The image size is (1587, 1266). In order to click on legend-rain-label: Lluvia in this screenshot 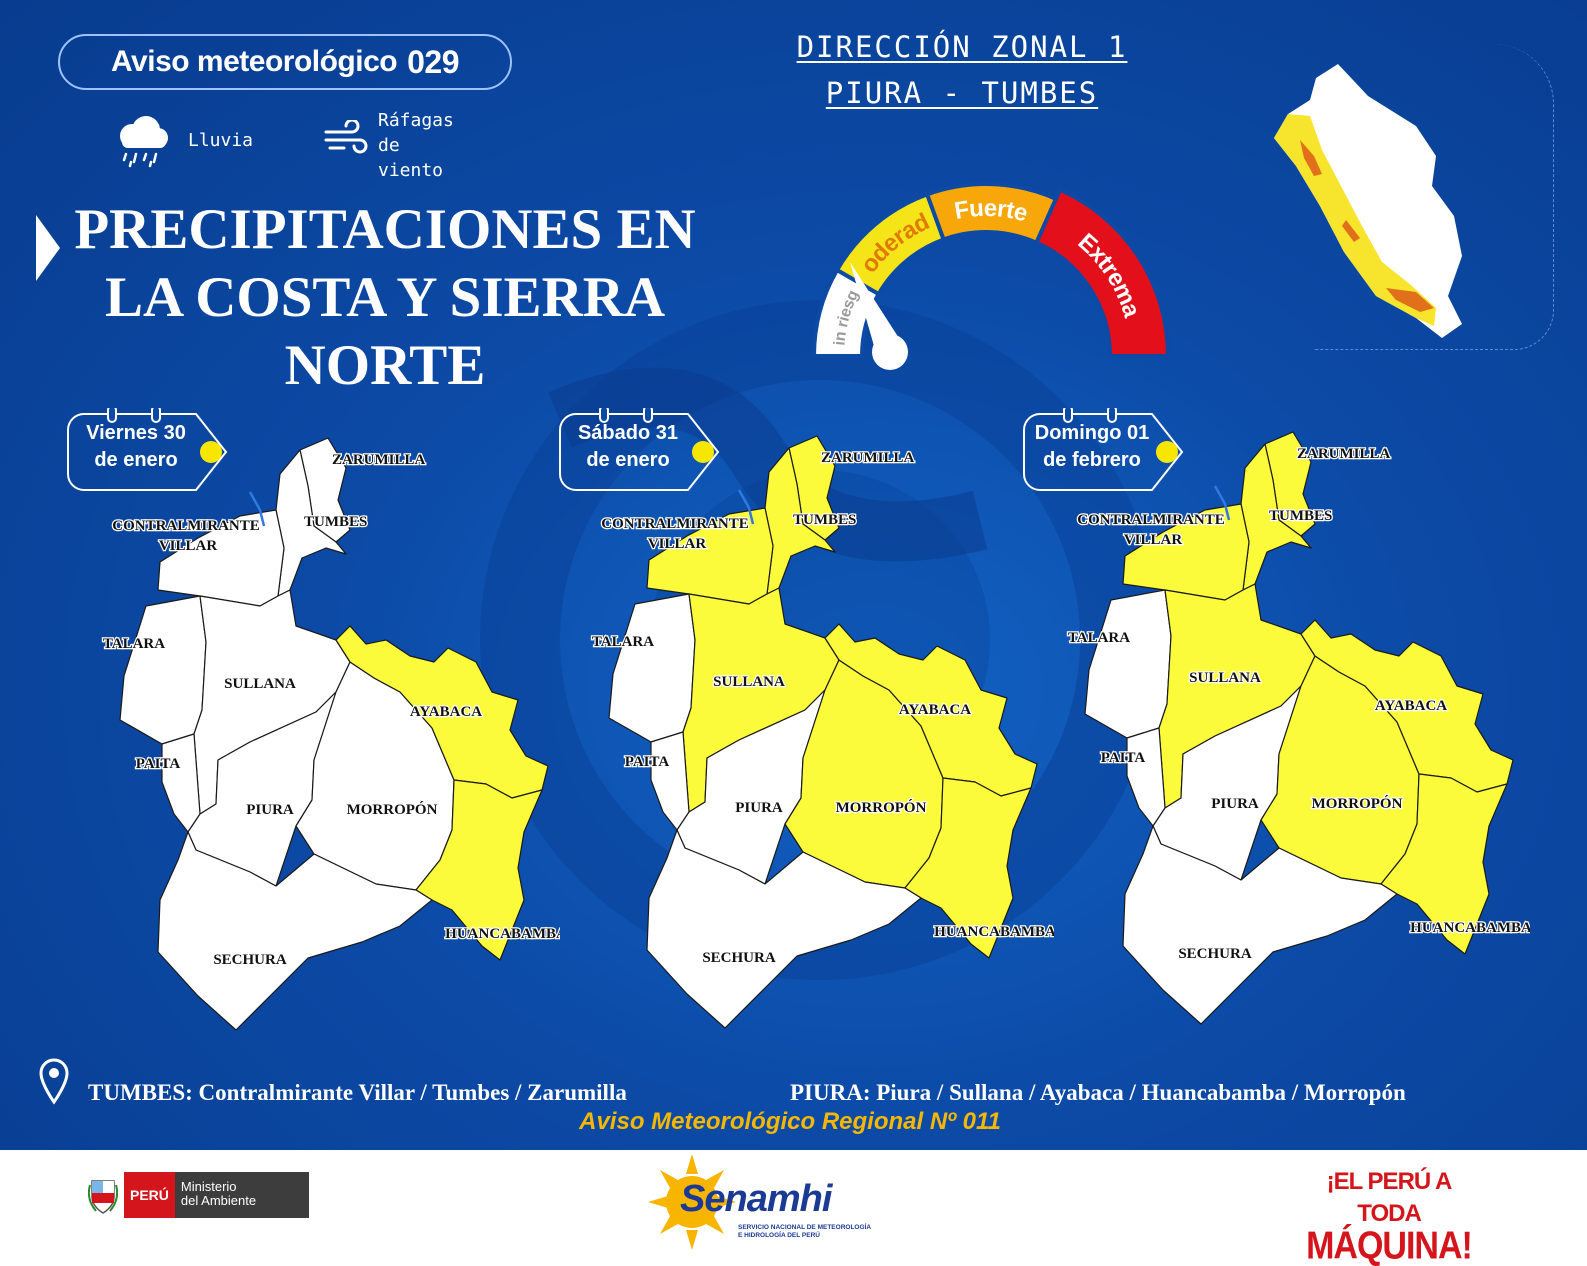, I will do `click(221, 140)`.